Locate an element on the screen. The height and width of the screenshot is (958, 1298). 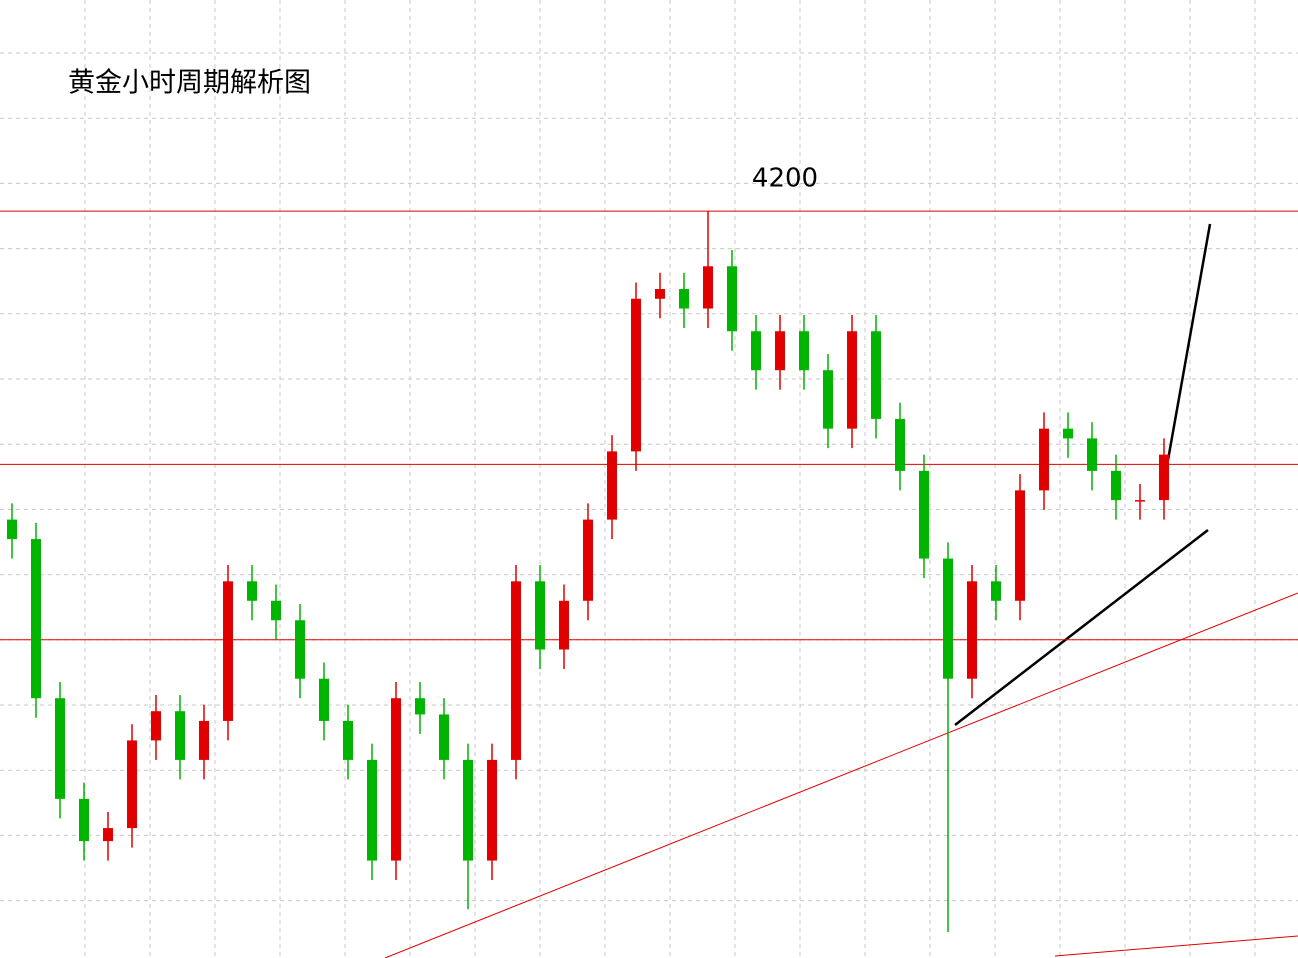
chart-title: 黄金小时周期解析图 is located at coordinates (189, 83).